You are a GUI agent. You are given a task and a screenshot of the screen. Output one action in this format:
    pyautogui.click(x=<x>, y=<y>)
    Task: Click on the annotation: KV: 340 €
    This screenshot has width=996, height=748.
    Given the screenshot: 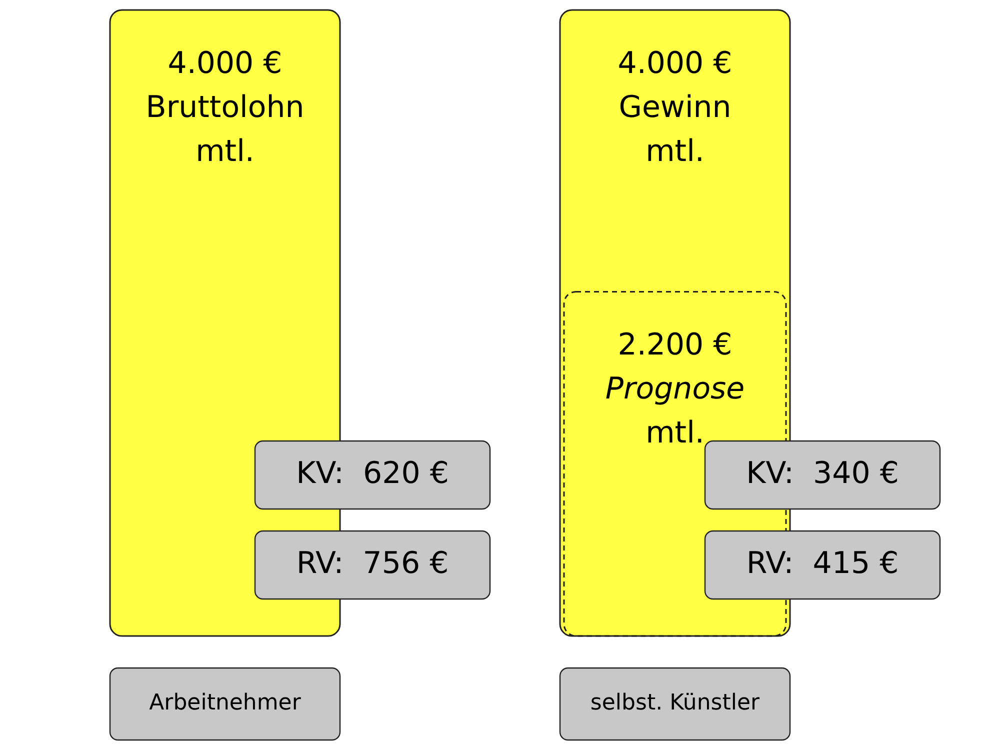 What is the action you would take?
    pyautogui.click(x=822, y=473)
    